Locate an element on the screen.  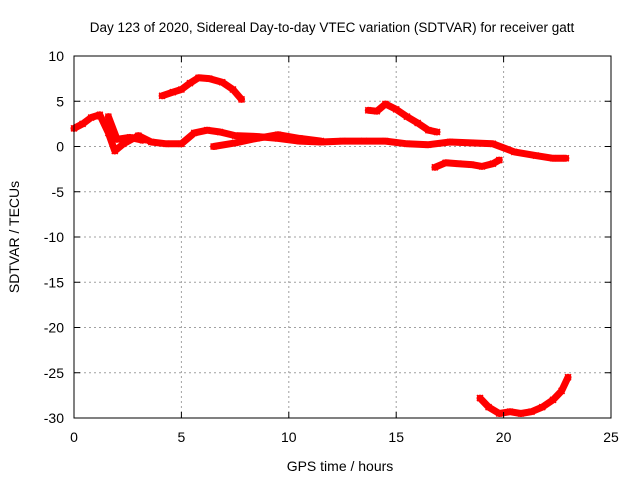
y-tick-label: -20 is located at coordinates (54, 328).